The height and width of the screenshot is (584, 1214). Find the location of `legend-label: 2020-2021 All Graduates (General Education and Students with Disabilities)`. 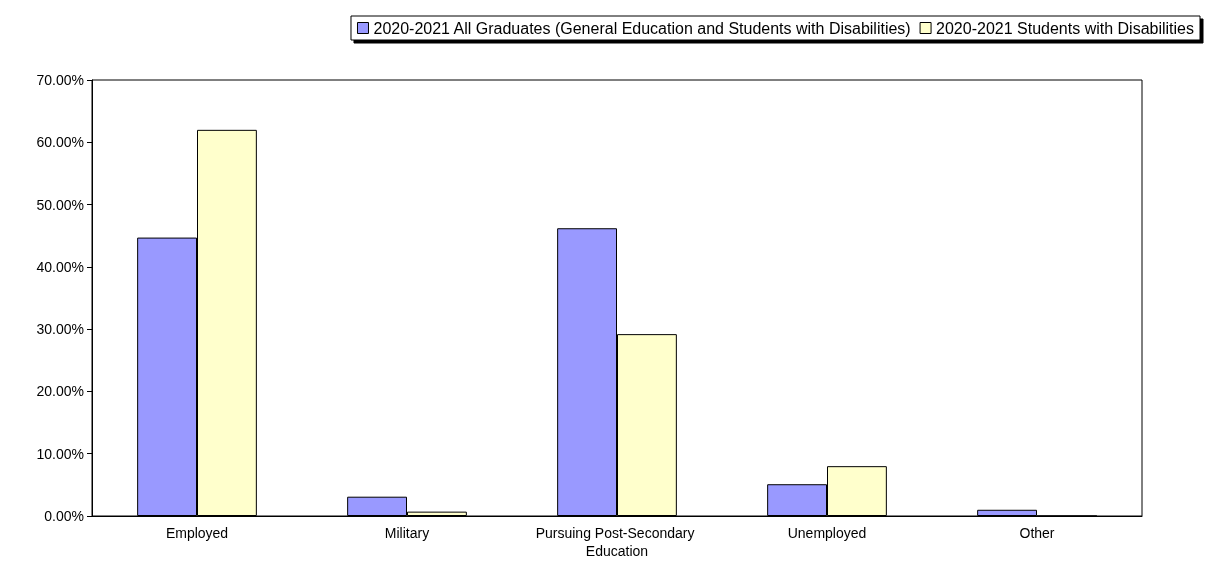

legend-label: 2020-2021 All Graduates (General Education and Students with Disabilities) is located at coordinates (642, 28).